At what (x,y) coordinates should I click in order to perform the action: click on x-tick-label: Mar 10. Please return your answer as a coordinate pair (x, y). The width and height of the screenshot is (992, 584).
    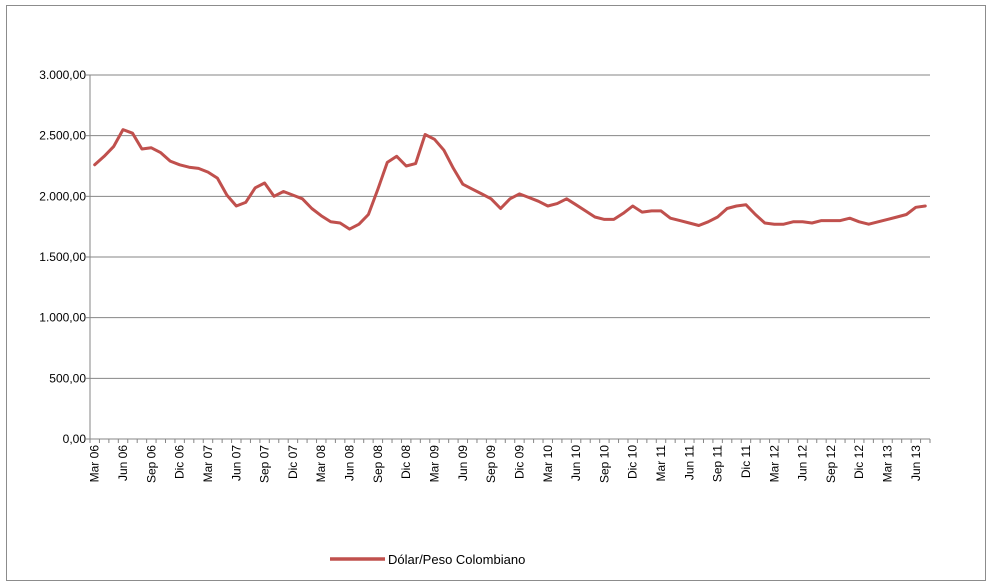
    Looking at the image, I should click on (548, 464).